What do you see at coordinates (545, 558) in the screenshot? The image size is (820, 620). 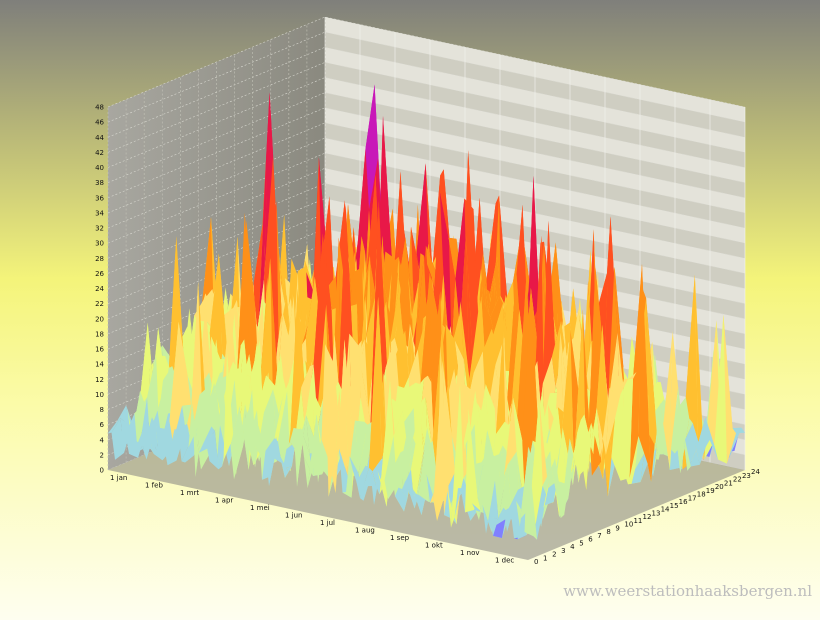 I see `y-tick-label: 1` at bounding box center [545, 558].